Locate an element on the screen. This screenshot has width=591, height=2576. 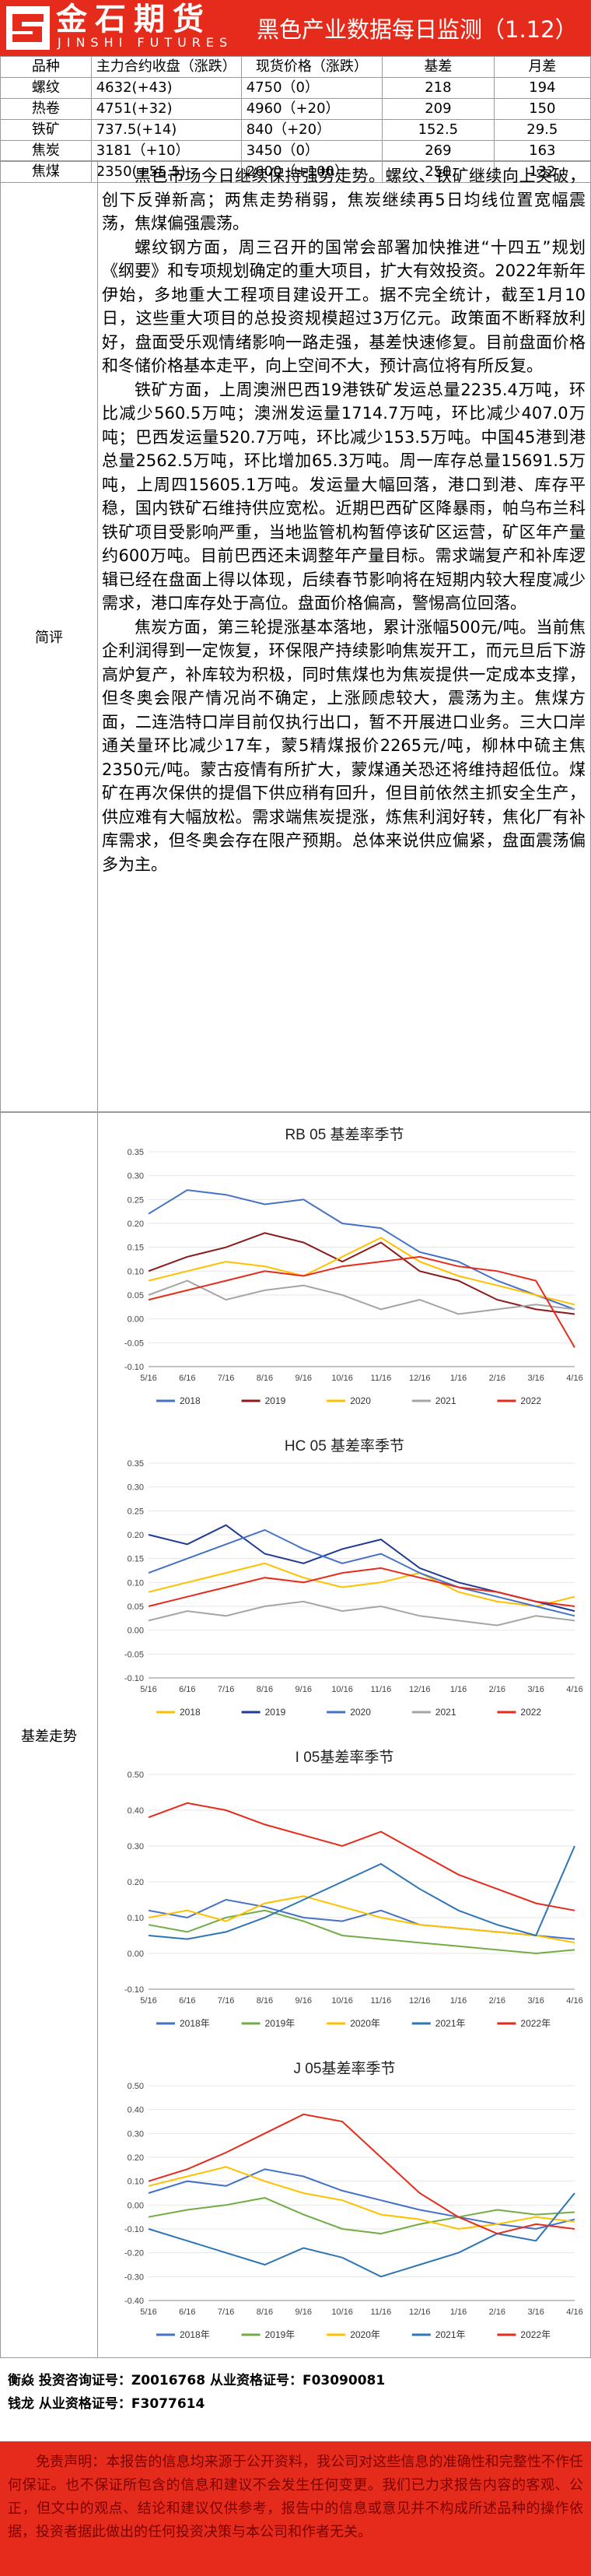
y-tick-label: -0.40 is located at coordinates (134, 2301).